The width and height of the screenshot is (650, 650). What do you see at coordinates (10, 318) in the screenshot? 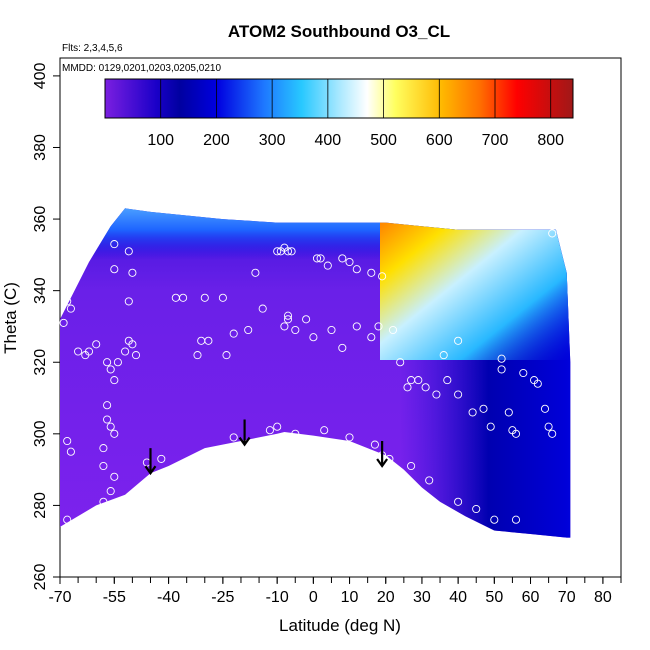
I see `y-axis-label: Theta (C)` at bounding box center [10, 318].